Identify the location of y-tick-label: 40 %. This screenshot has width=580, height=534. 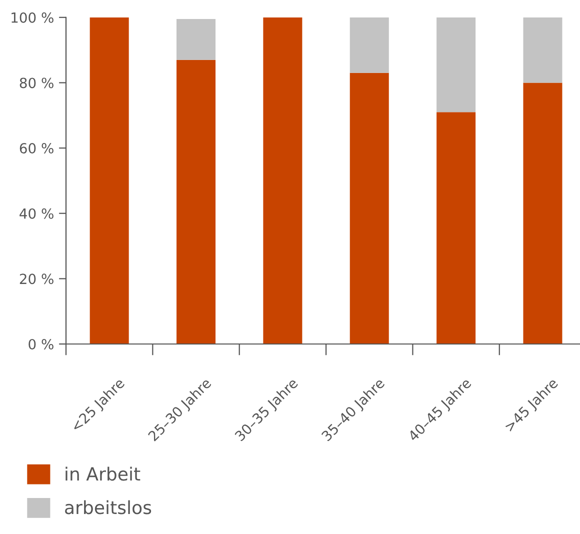
(37, 213).